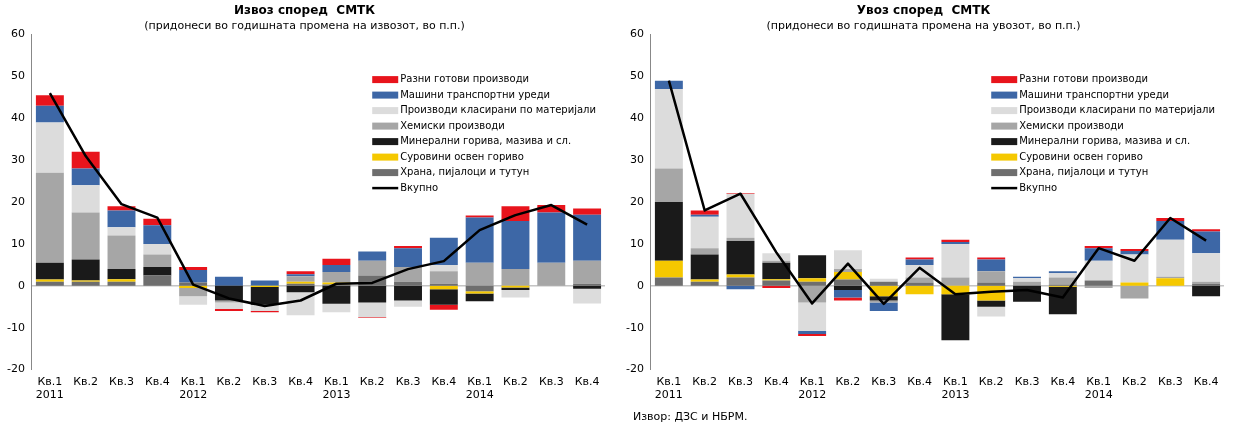 This screenshot has width=1238, height=431. Describe the element at coordinates (304, 25) in the screenshot. I see `chart-subtitle: (придонеси во годишната промена на извозот, во п.п.)` at that location.